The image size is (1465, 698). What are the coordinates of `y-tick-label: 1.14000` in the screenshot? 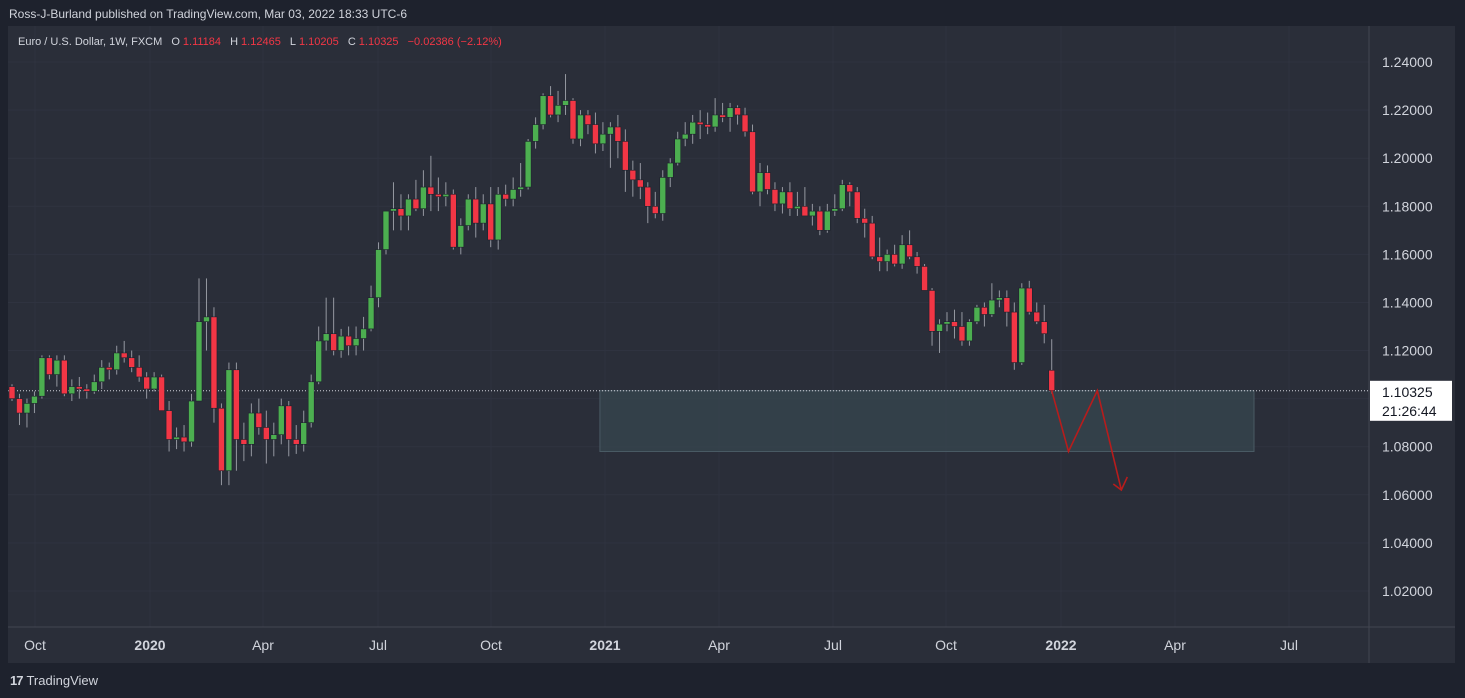 It's located at (1407, 302).